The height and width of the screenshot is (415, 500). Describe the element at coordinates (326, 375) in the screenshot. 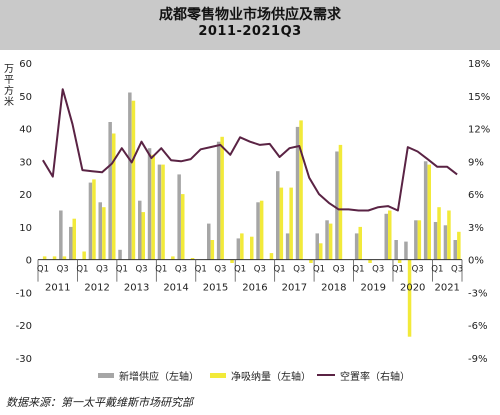

I see `legend-vacancy-swatch` at that location.